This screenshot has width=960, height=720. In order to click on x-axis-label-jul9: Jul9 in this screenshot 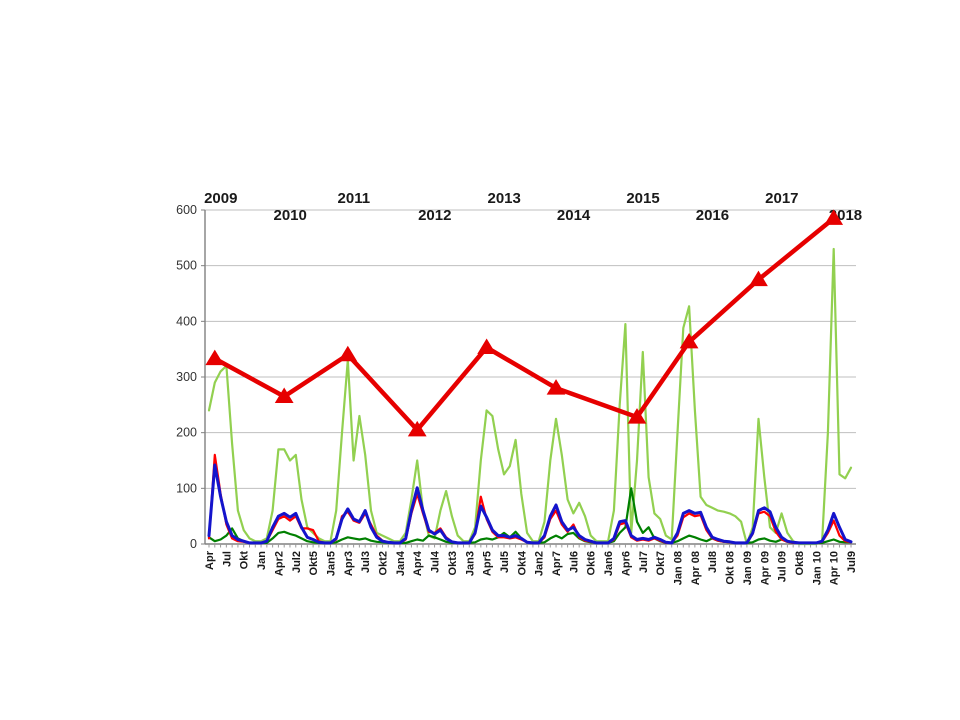, I will do `click(852, 562)`.